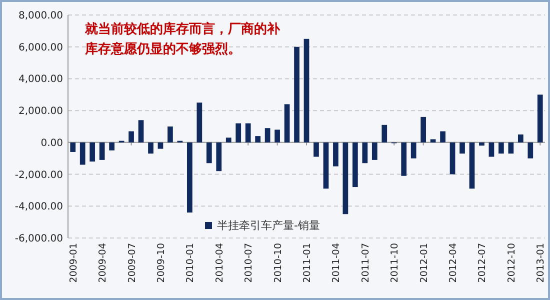  Describe the element at coordinates (74, 263) in the screenshot. I see `x-tick-label: 2009-01` at that location.